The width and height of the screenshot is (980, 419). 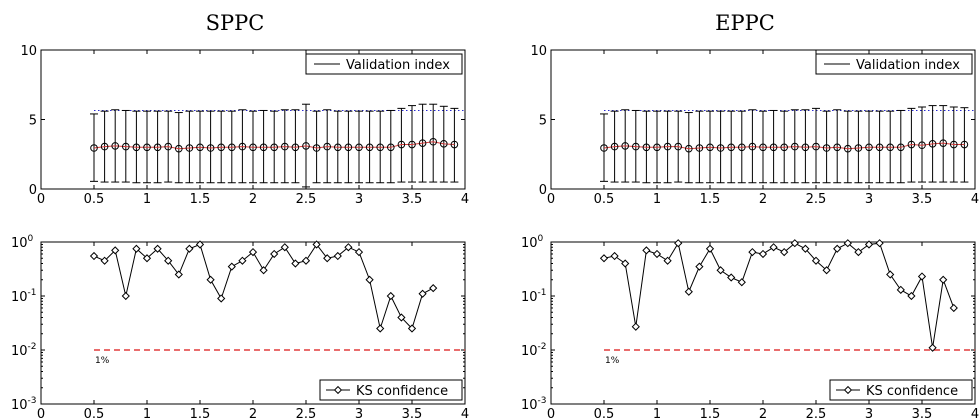 I want to click on y-tick-label: 0, so click(x=33, y=190).